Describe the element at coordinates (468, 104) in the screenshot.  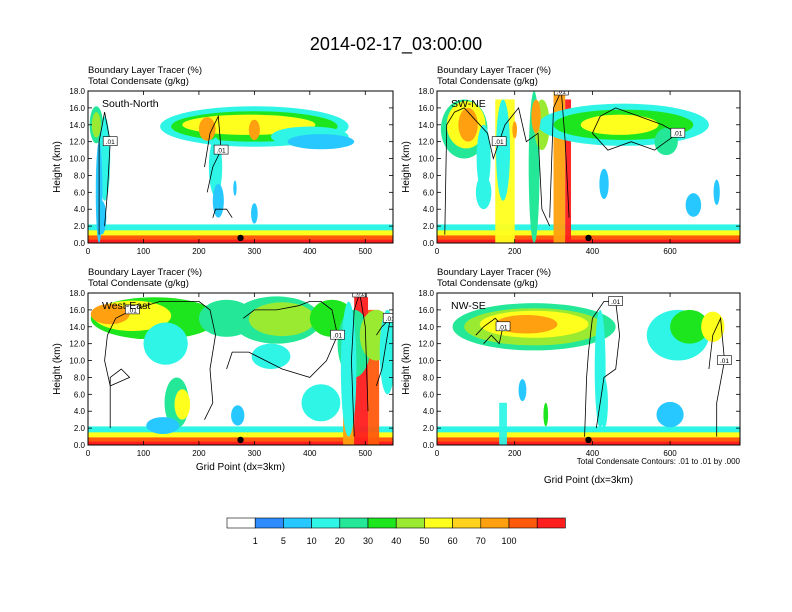
I see `panel-label: SW-NE` at that location.